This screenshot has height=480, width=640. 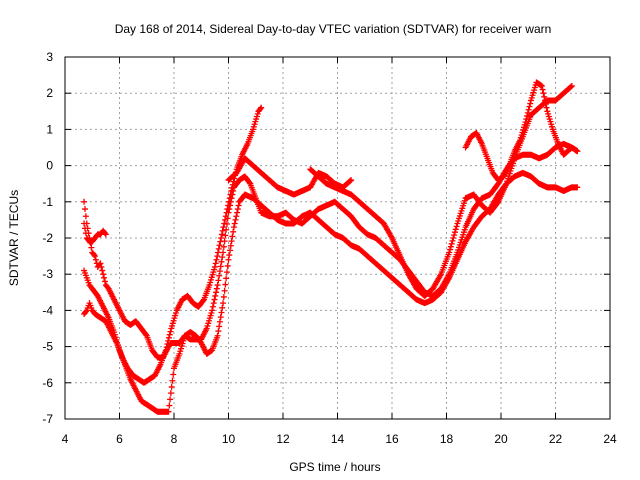 I want to click on x-tick-label: 24, so click(x=610, y=439).